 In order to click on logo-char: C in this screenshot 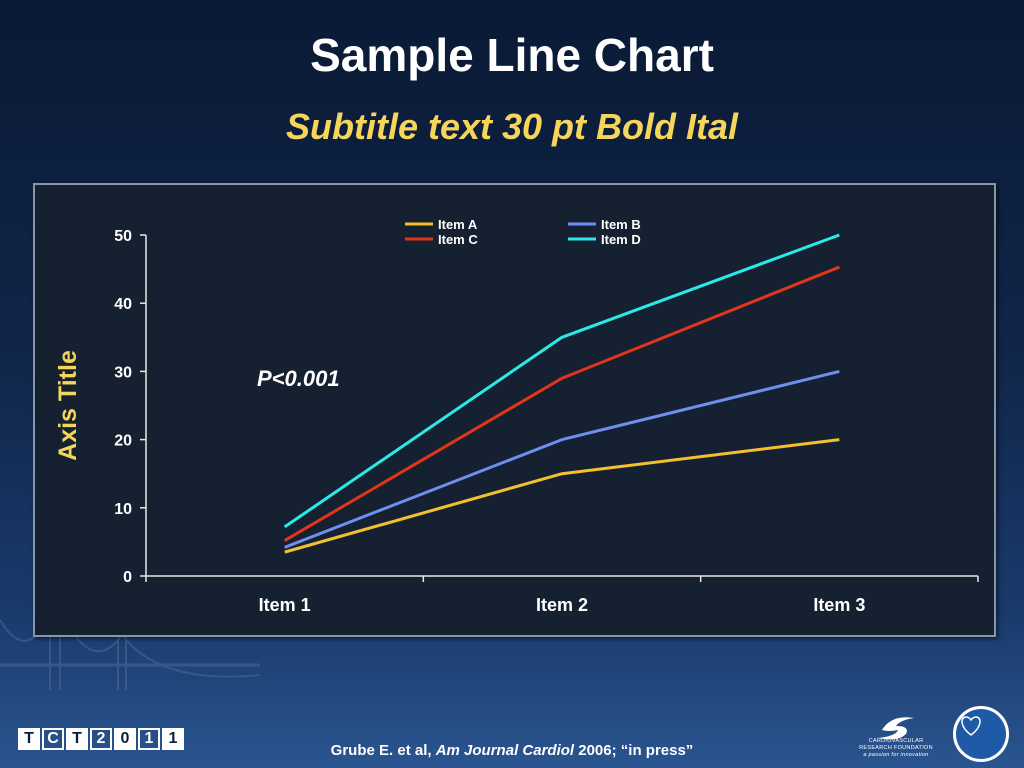, I will do `click(53, 739)`.